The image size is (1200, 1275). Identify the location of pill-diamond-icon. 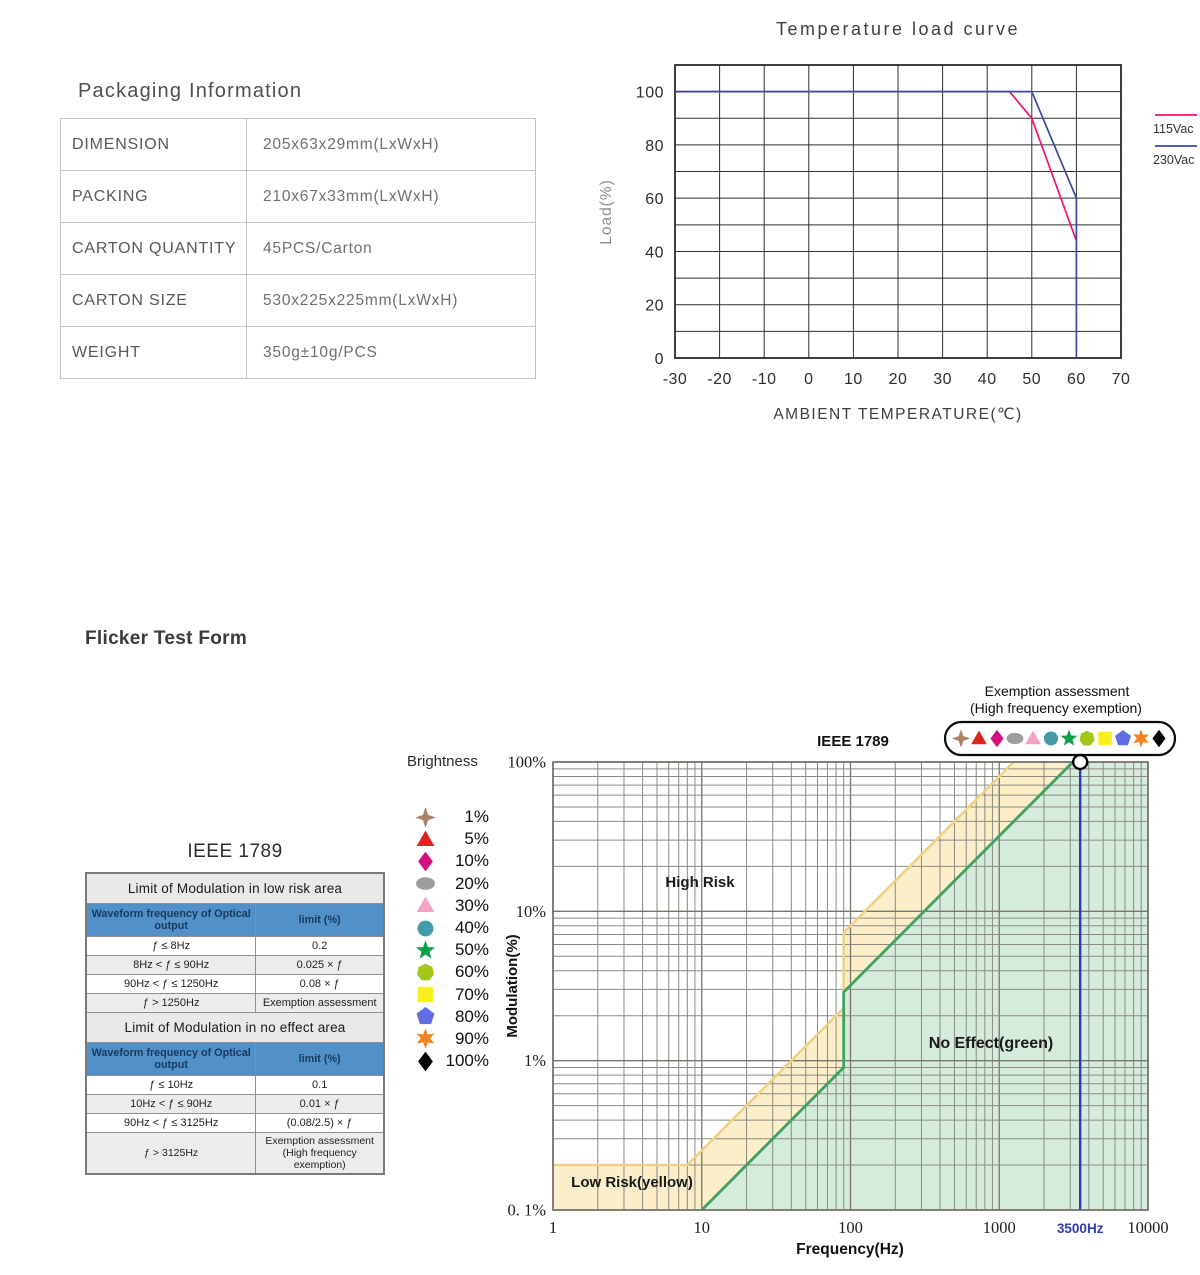
(1159, 738).